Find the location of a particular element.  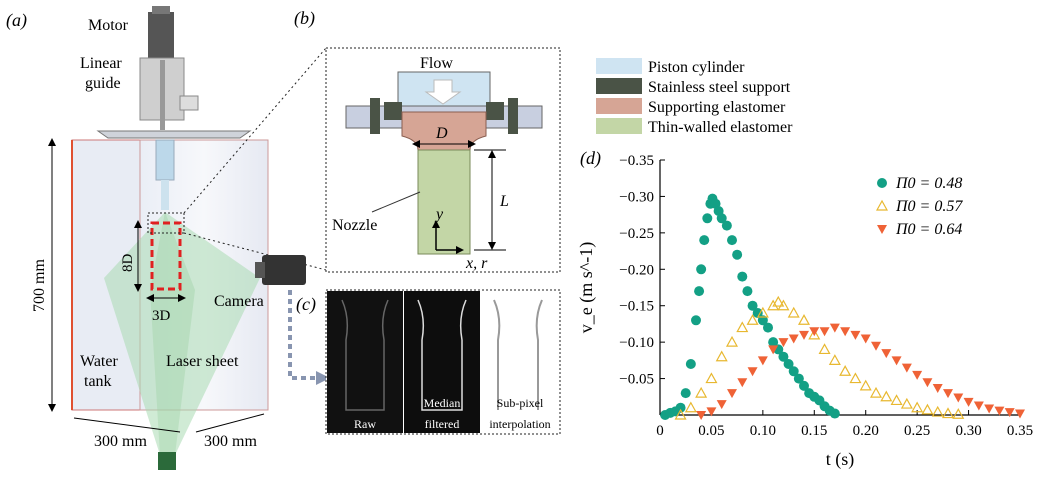

legend-label-2: Supporting elastomer is located at coordinates (717, 107).